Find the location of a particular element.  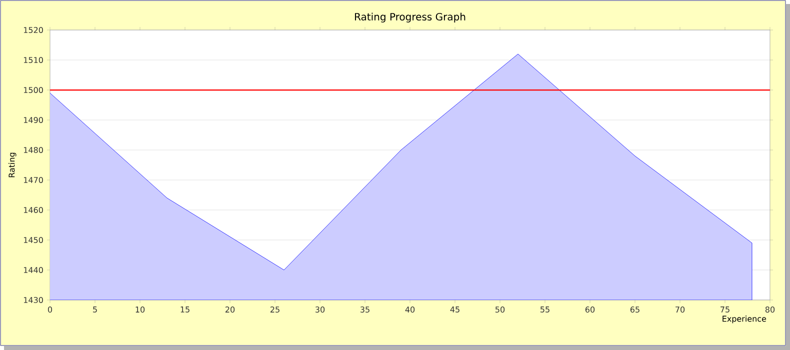

y-tick-label: 1460 is located at coordinates (33, 210).